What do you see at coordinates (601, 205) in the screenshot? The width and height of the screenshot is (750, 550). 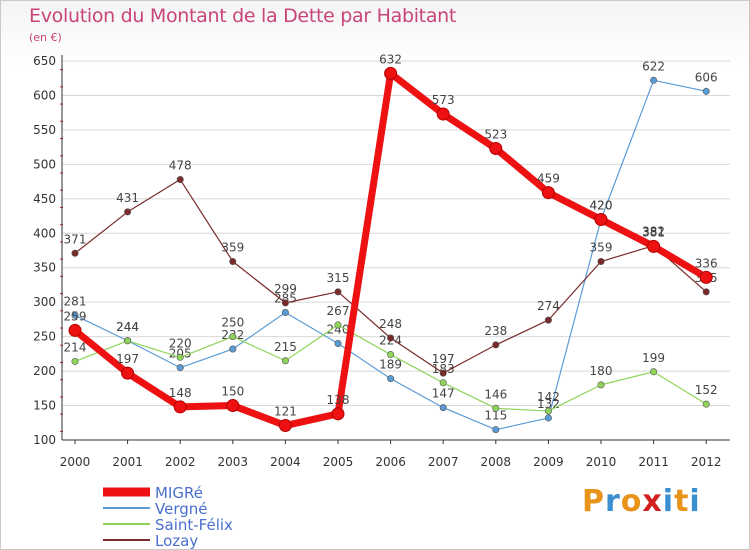 I see `data-label: 420` at bounding box center [601, 205].